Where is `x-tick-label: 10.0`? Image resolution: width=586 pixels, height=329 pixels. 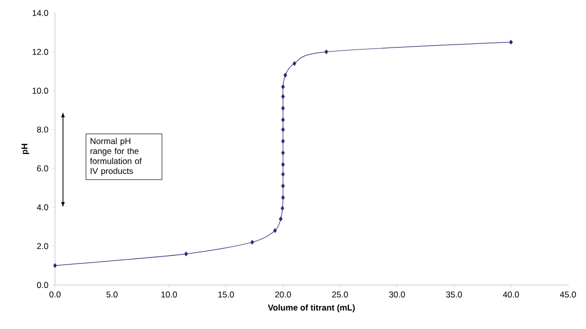 x-tick-label: 10.0 is located at coordinates (169, 295).